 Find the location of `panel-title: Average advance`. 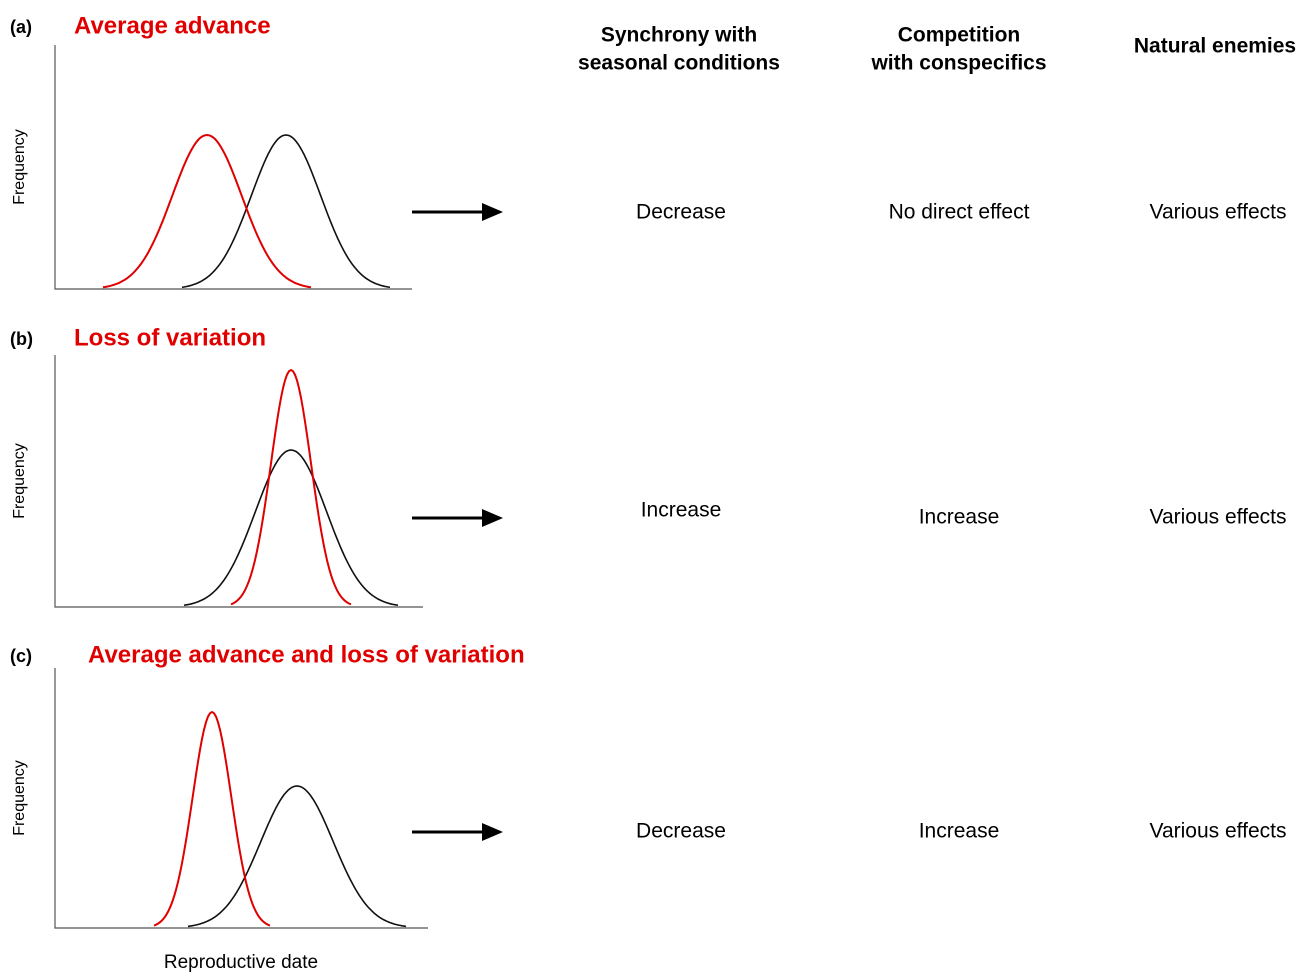

panel-title: Average advance is located at coordinates (172, 25).